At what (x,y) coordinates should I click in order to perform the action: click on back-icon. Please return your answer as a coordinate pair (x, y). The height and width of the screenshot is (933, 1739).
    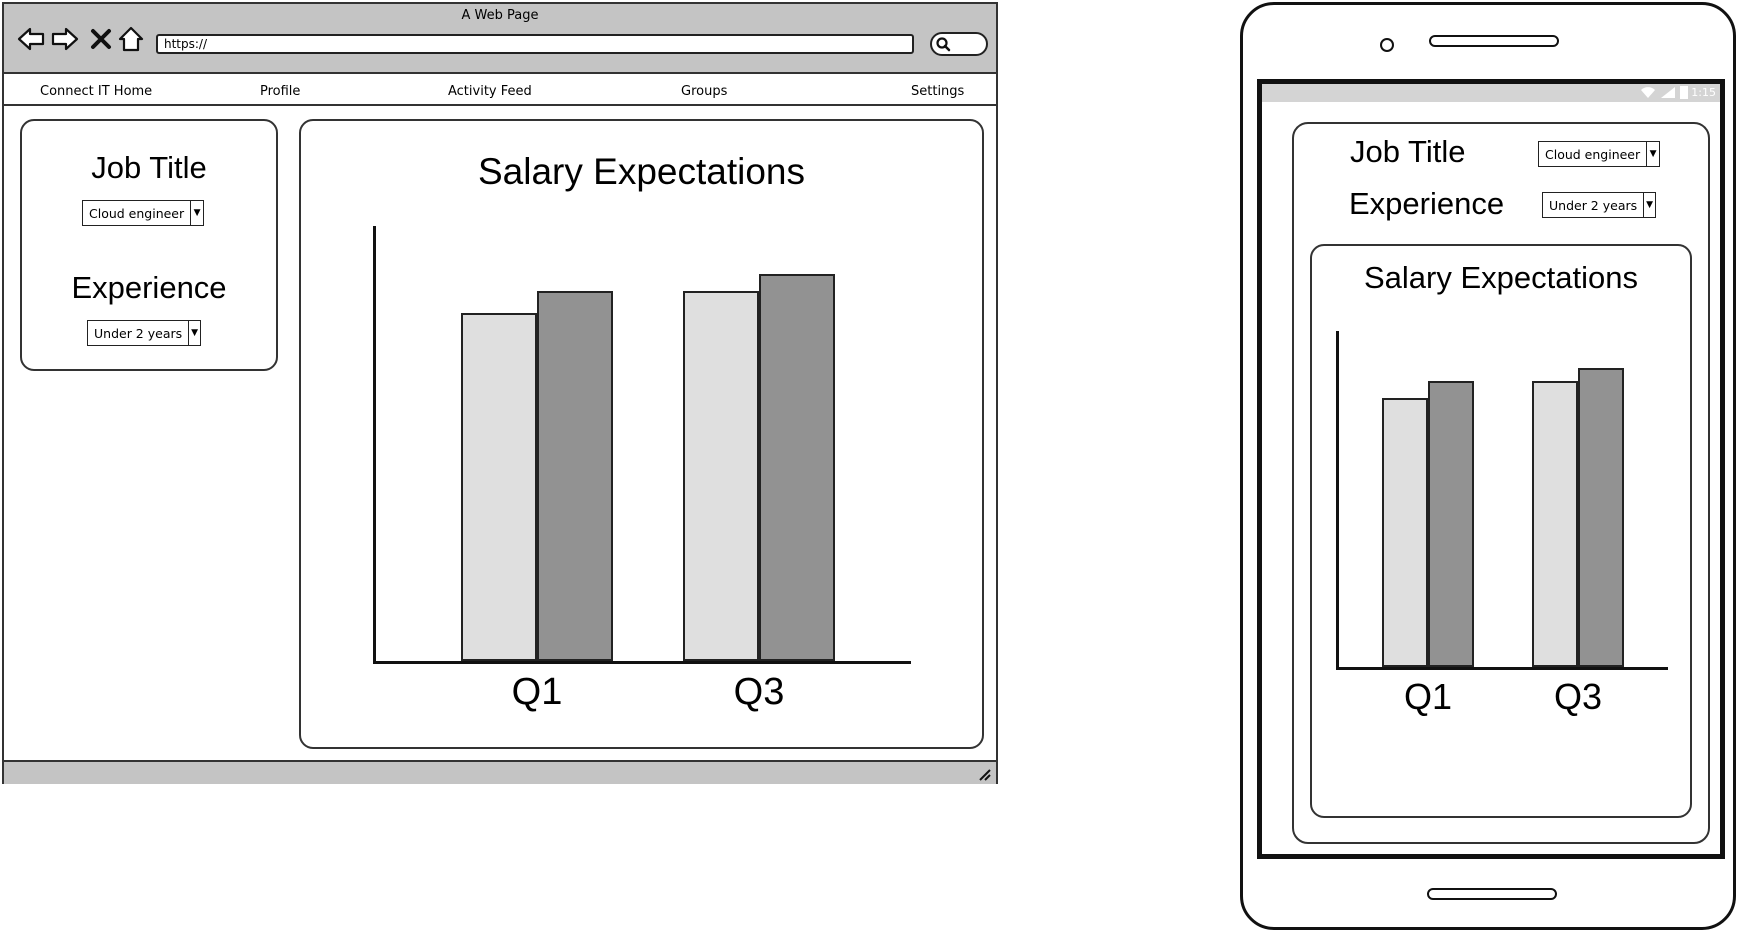
    Looking at the image, I should click on (31, 39).